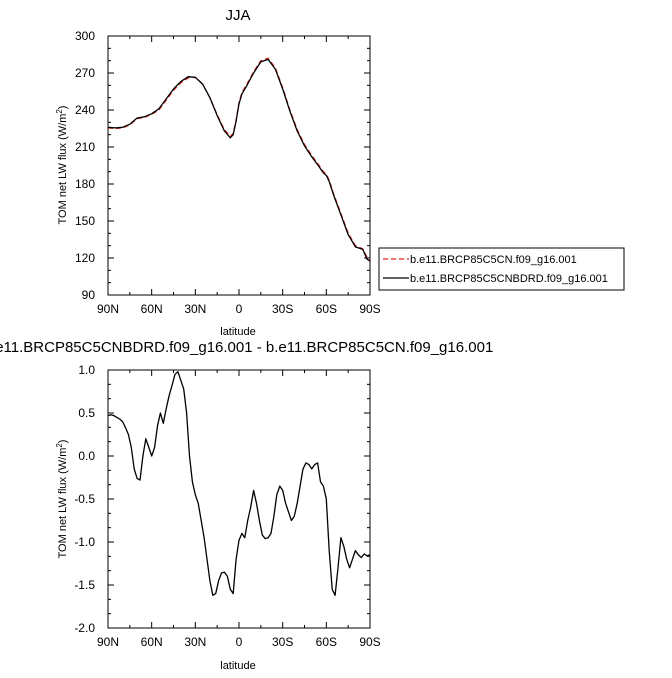 This screenshot has height=678, width=672. I want to click on top-chart-title: JJA, so click(237, 15).